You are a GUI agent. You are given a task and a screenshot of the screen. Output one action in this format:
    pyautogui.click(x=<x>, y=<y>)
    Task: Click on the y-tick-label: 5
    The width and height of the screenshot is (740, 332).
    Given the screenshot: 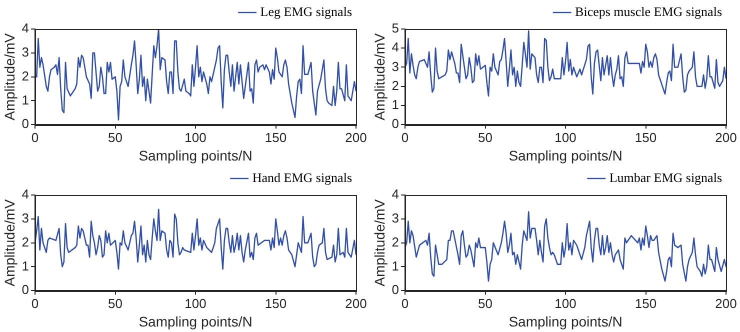 What is the action you would take?
    pyautogui.click(x=396, y=28)
    